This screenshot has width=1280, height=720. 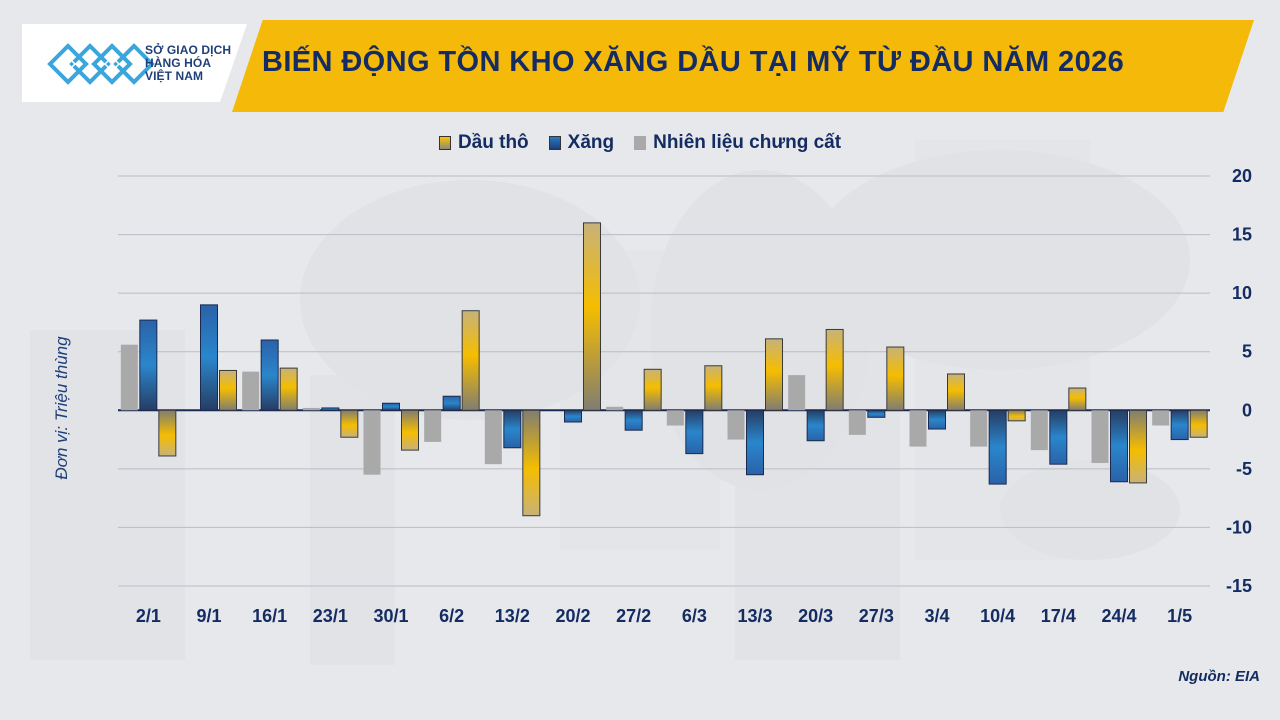 I want to click on legend-swatch-distillate, so click(x=640, y=143).